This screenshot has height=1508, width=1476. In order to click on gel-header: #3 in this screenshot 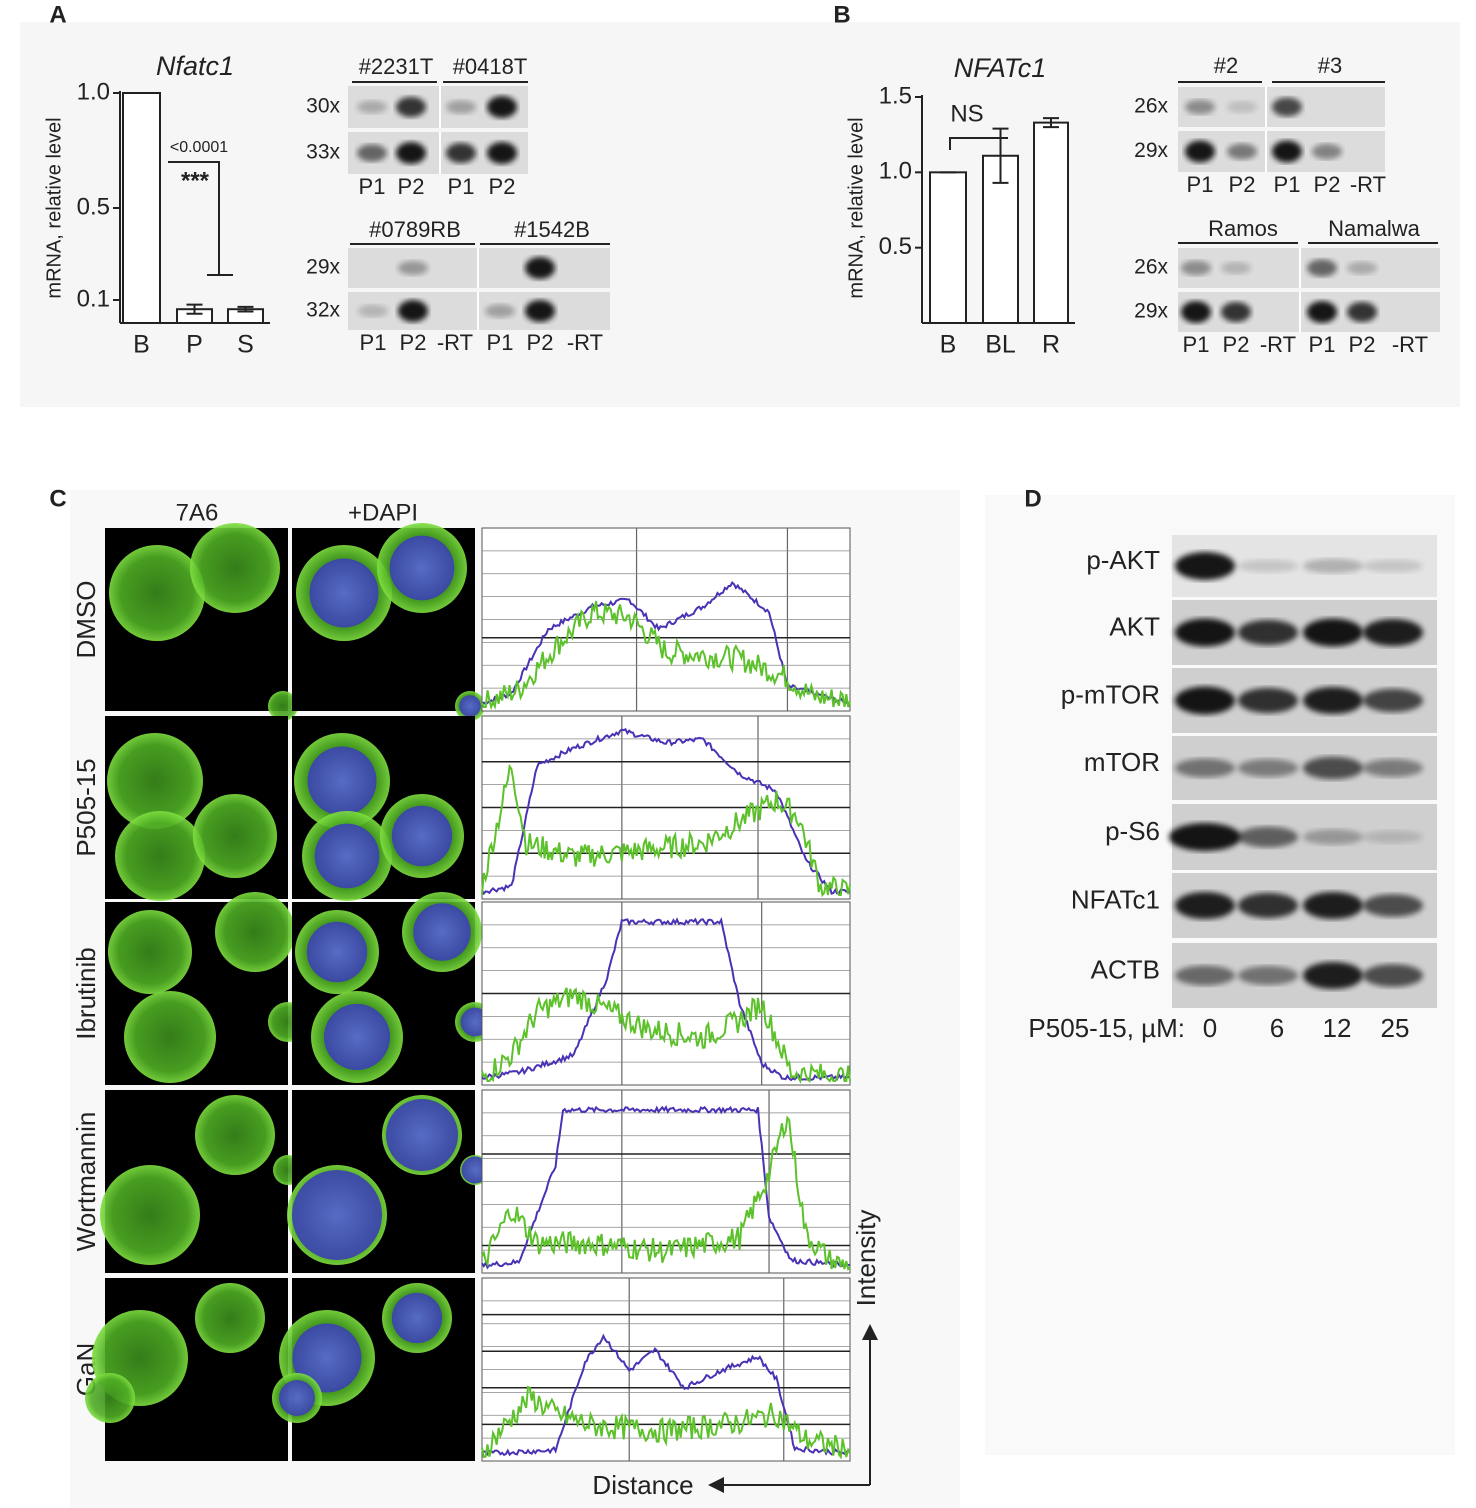, I will do `click(1330, 65)`.